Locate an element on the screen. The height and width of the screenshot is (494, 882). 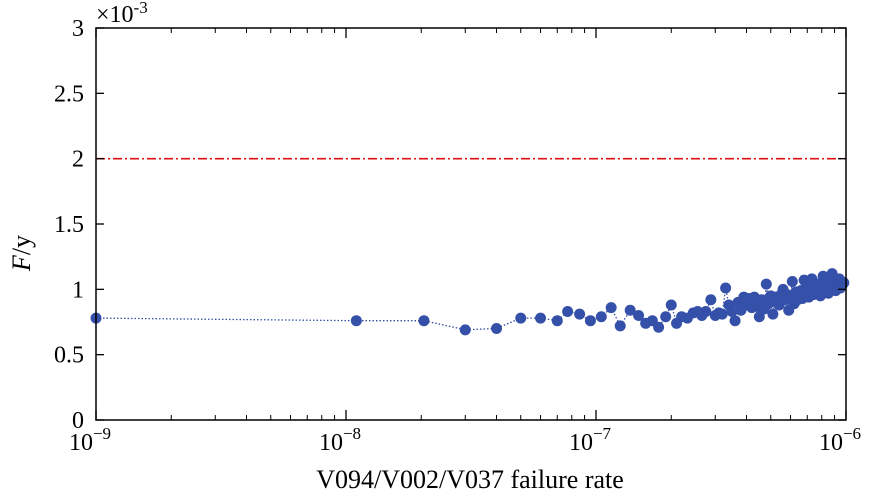
y-tick-label: 1.5 is located at coordinates (69, 225).